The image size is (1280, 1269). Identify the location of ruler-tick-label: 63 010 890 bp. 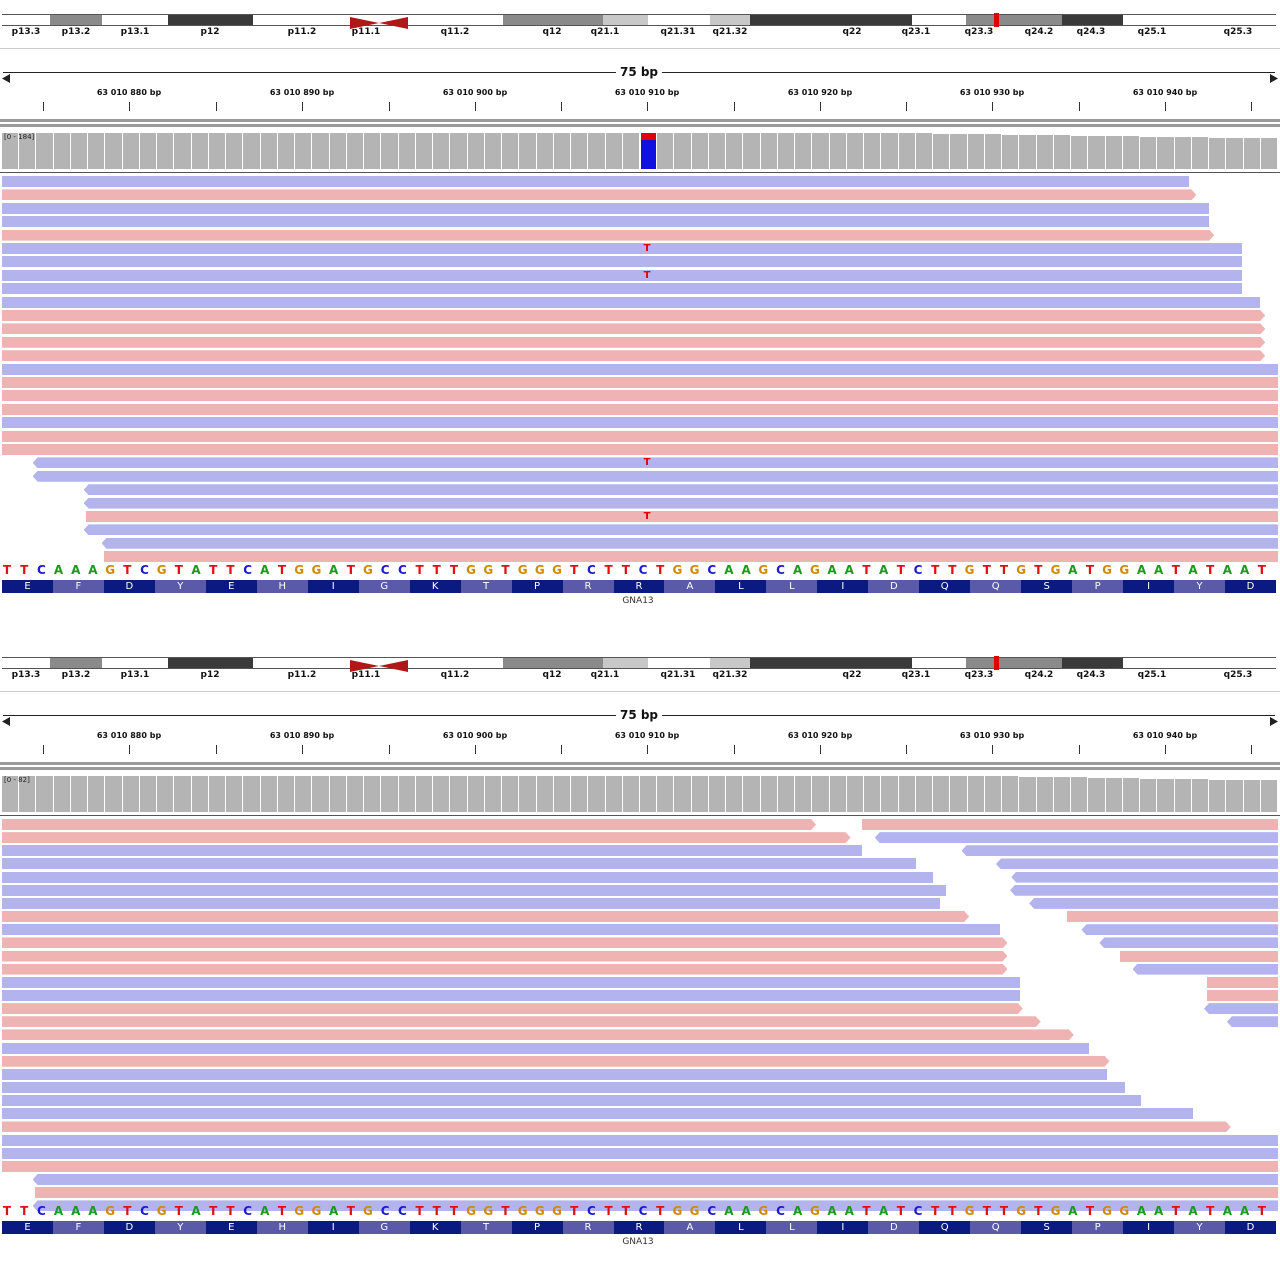
(302, 92).